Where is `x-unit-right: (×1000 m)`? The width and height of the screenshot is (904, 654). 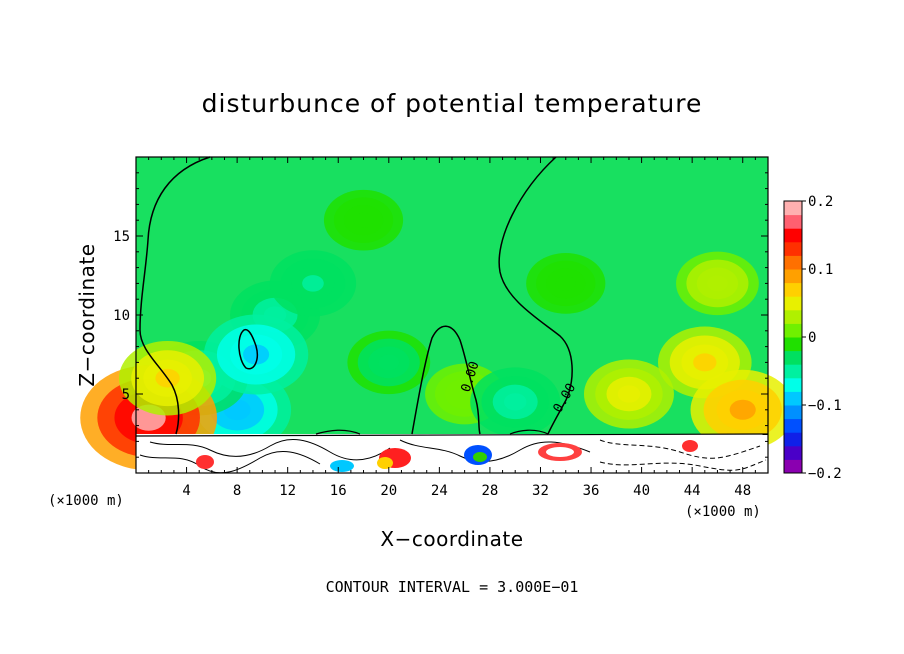
x-unit-right: (×1000 m) is located at coordinates (723, 512).